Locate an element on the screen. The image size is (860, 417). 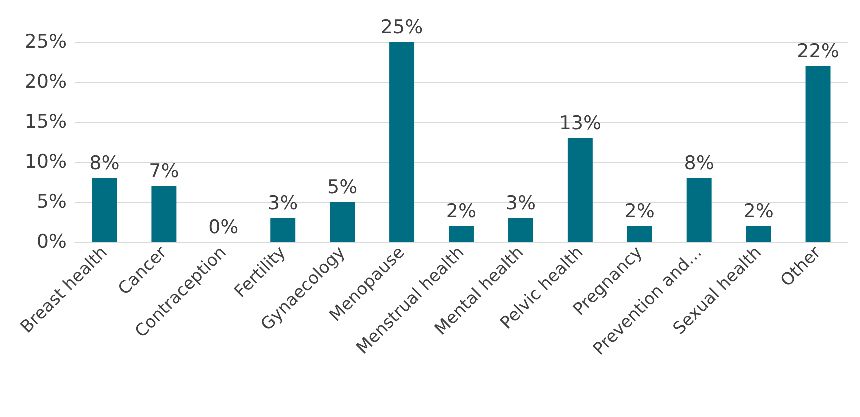
y-tick-label: 10% is located at coordinates (45, 162).